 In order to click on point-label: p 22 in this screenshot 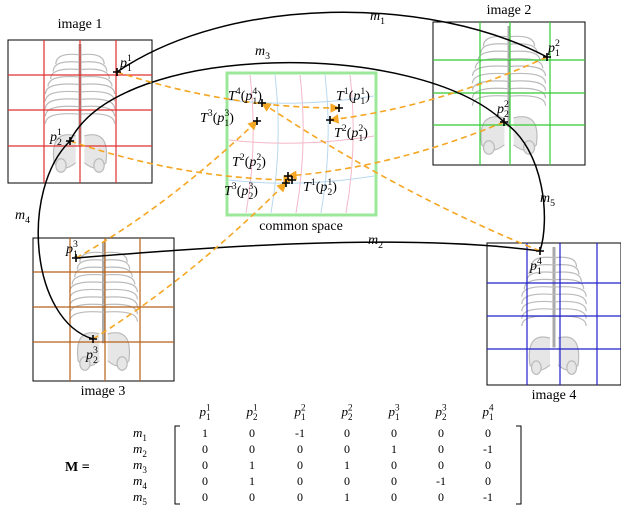, I will do `click(502, 109)`.